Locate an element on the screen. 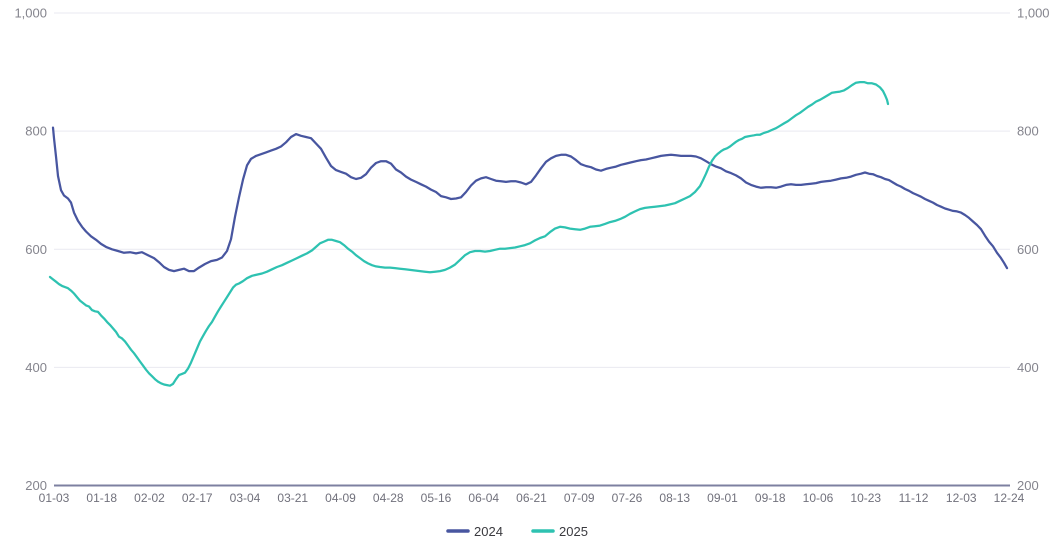 The image size is (1063, 542). legend-item-2025: 2025 is located at coordinates (559, 531).